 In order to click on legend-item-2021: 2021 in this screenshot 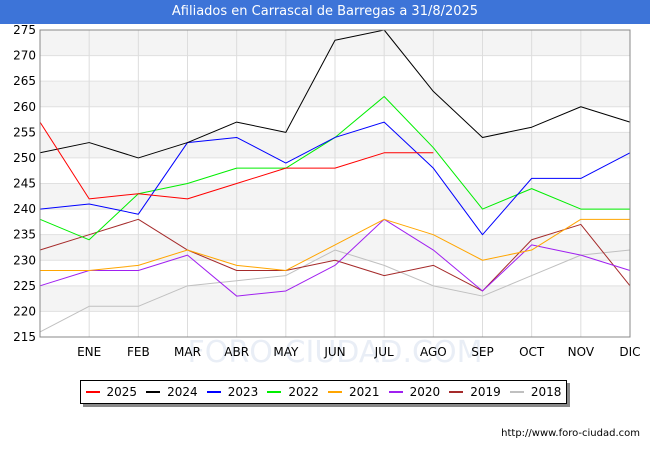, I will do `click(354, 392)`.